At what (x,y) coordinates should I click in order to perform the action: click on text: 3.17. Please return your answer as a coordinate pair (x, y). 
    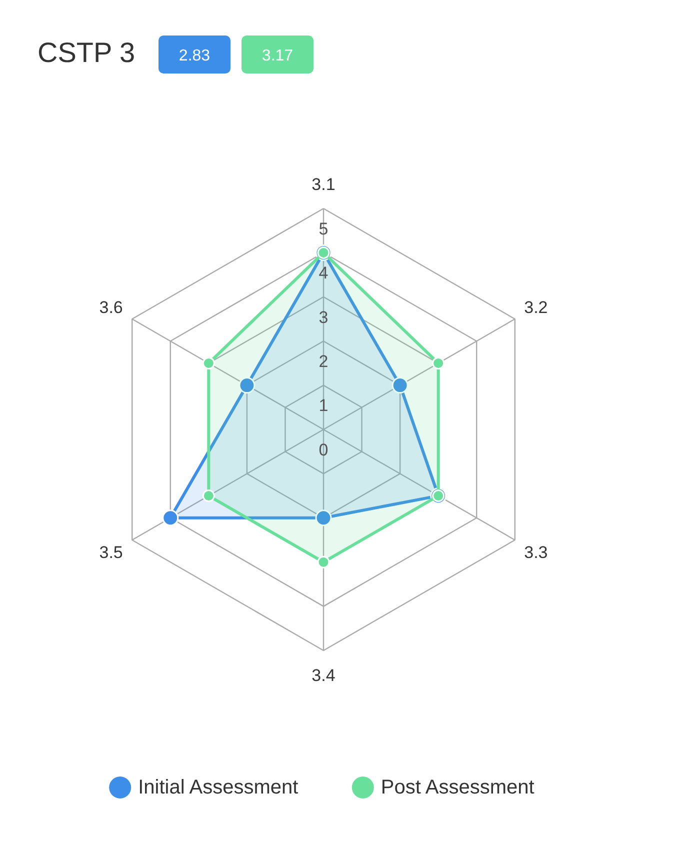
    Looking at the image, I should click on (278, 56).